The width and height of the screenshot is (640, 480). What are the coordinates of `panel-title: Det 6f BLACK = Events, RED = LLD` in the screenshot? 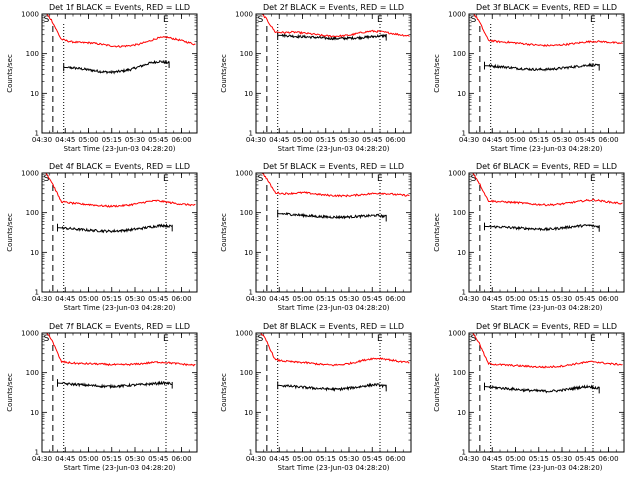 It's located at (546, 166).